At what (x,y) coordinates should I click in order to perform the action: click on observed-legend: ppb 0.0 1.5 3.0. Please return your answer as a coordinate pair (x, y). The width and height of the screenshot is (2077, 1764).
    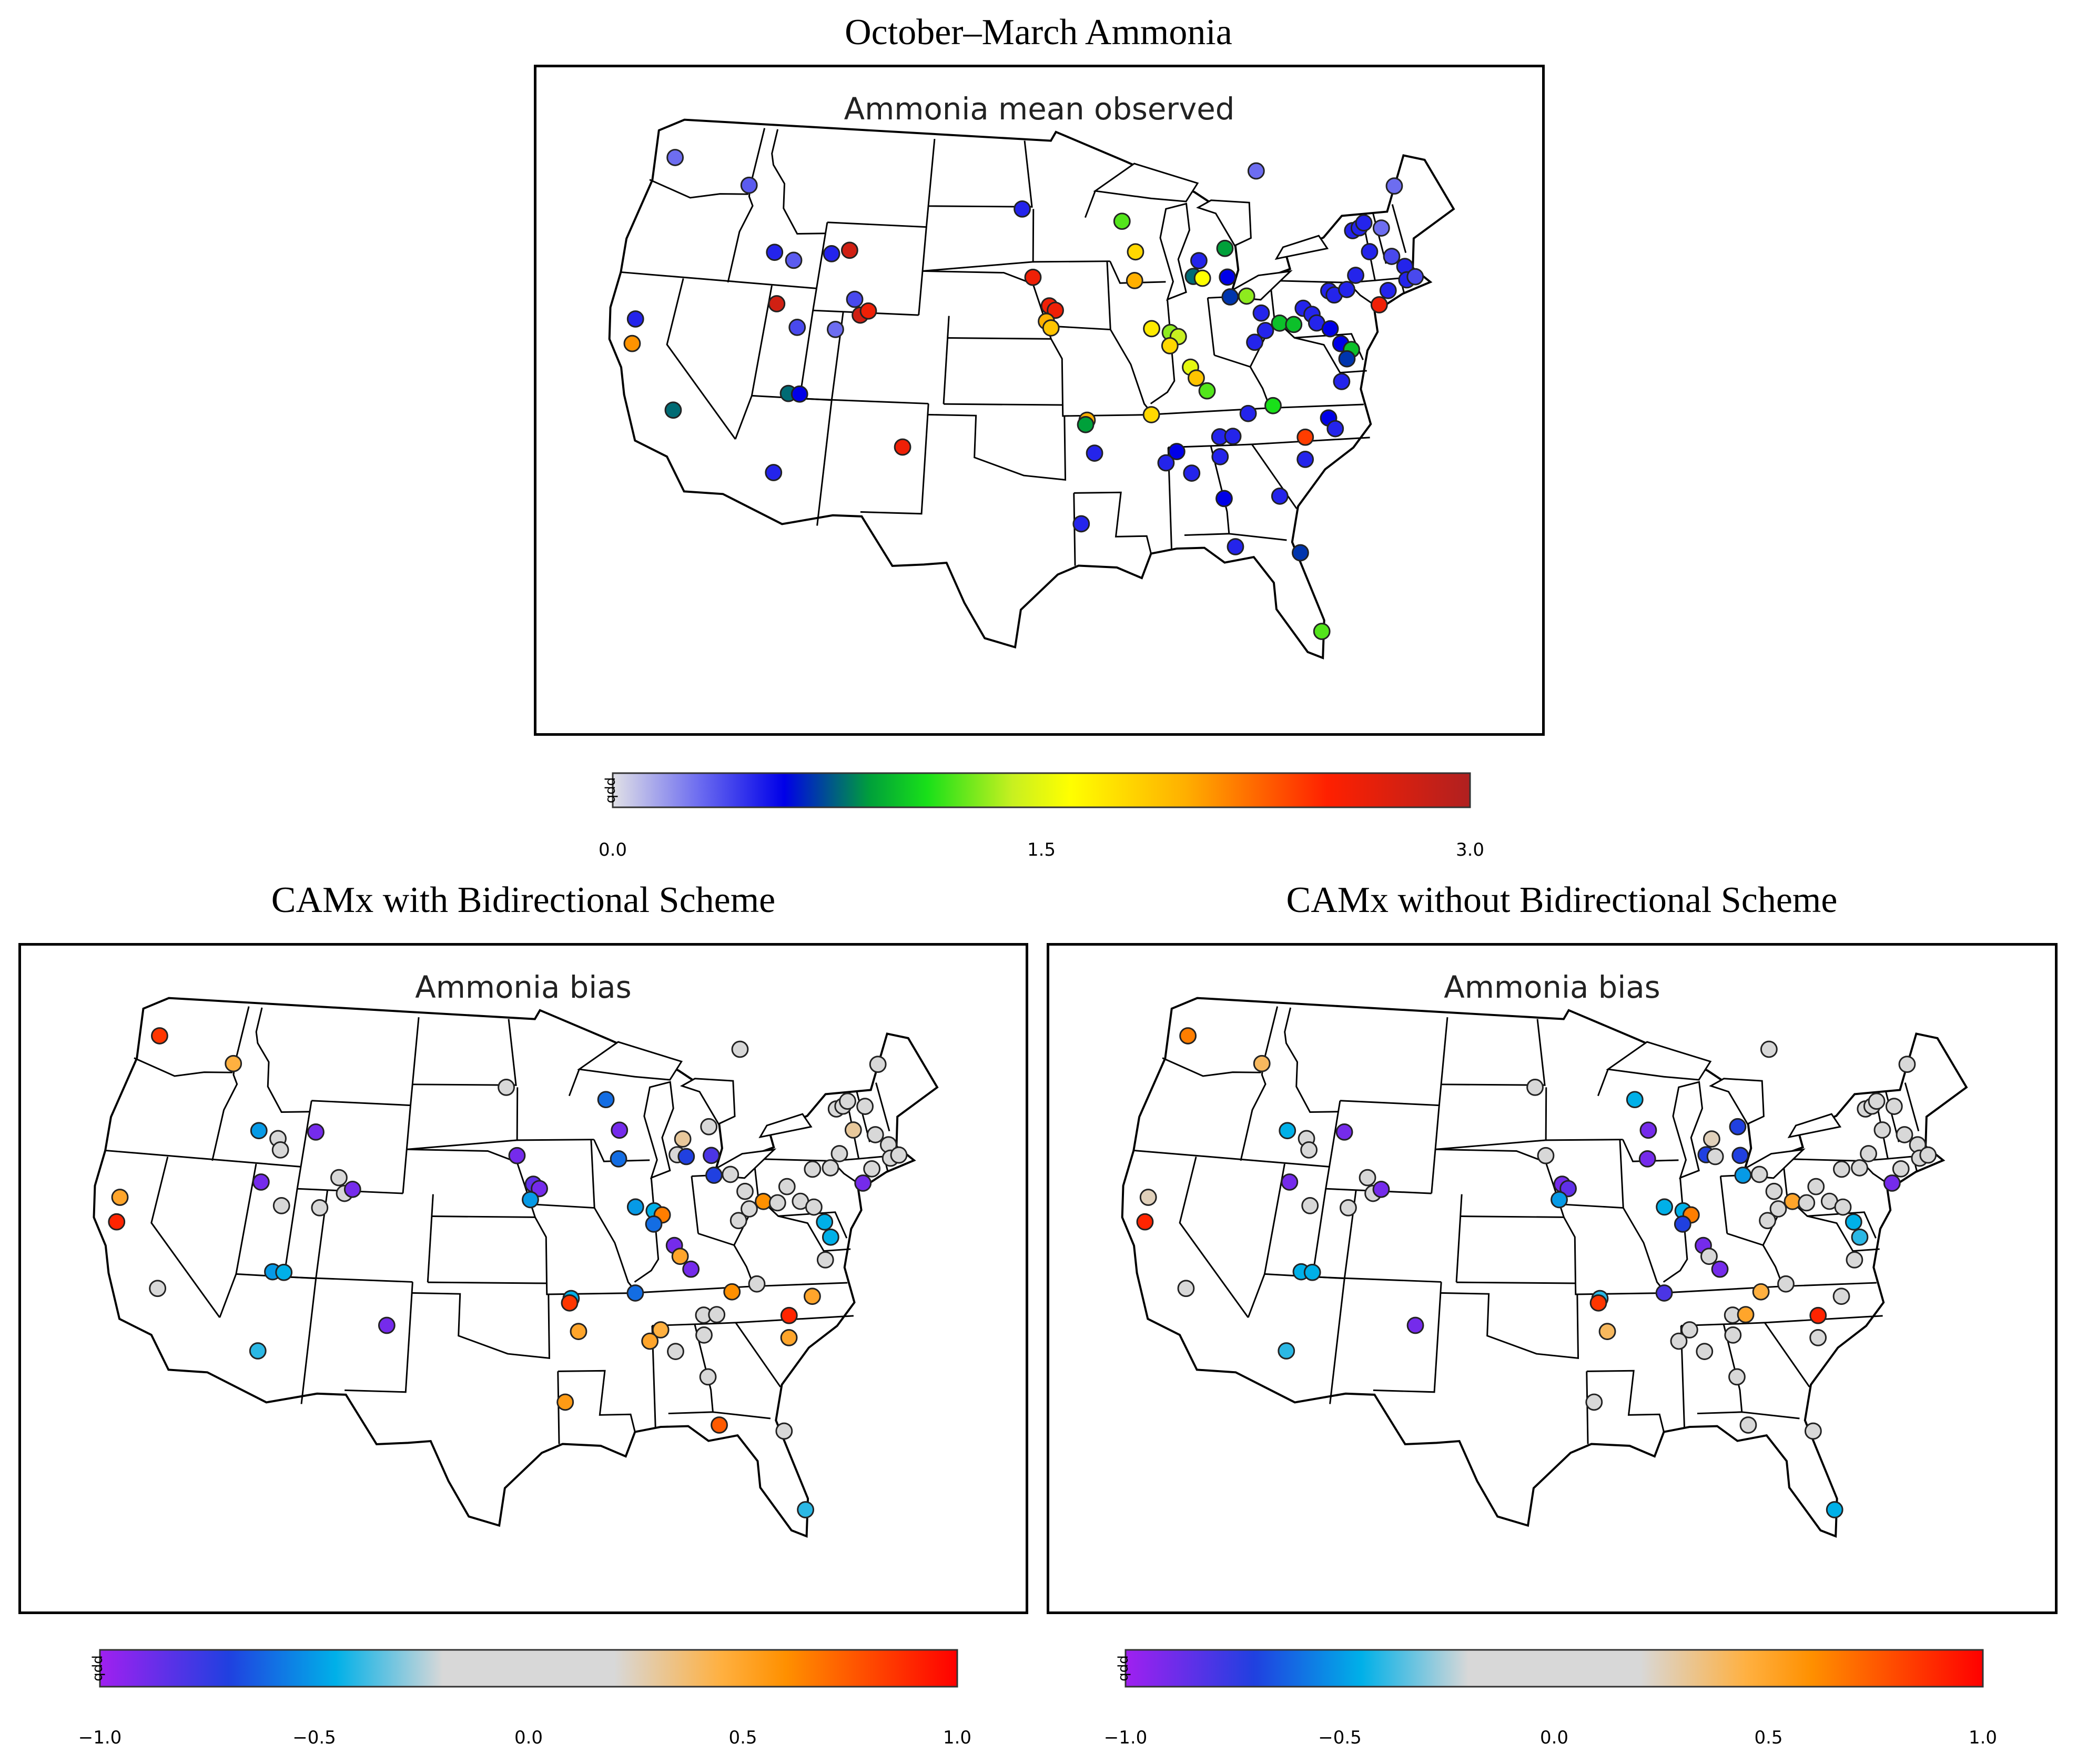
    Looking at the image, I should click on (1041, 817).